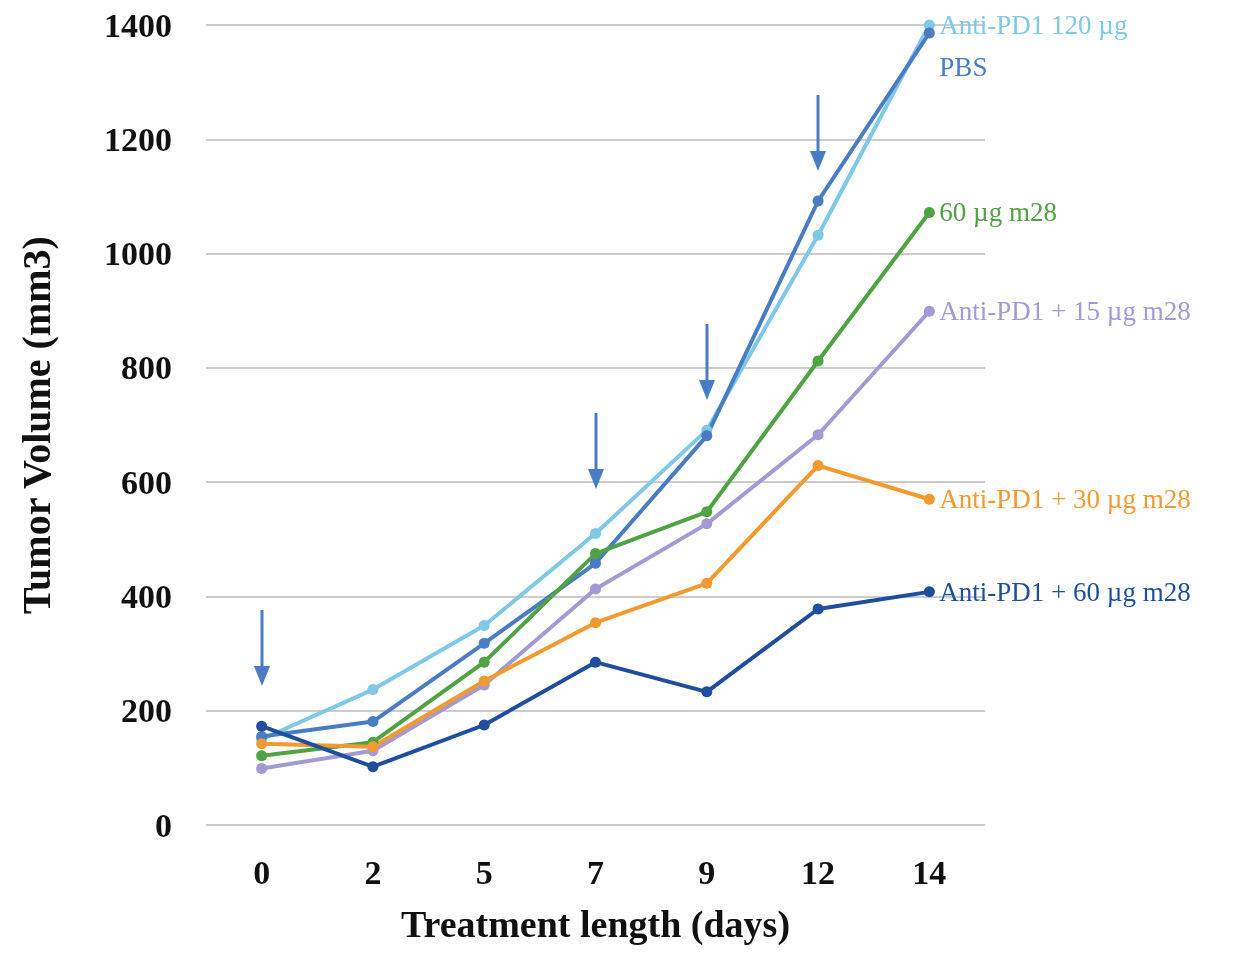 Image resolution: width=1250 pixels, height=956 pixels. Describe the element at coordinates (595, 924) in the screenshot. I see `x-axis-title: Treatment length (days)` at that location.